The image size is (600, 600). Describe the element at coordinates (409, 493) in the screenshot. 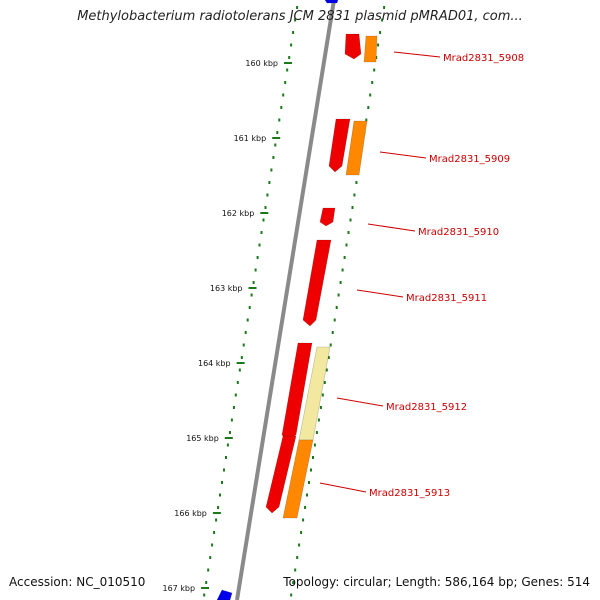

I see `gene-label: Mrad2831_5913` at that location.